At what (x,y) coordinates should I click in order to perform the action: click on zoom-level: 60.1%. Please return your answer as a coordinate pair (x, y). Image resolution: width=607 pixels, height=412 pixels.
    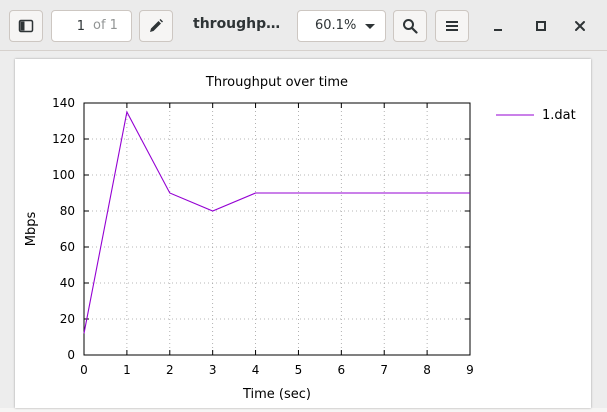
    Looking at the image, I should click on (336, 25).